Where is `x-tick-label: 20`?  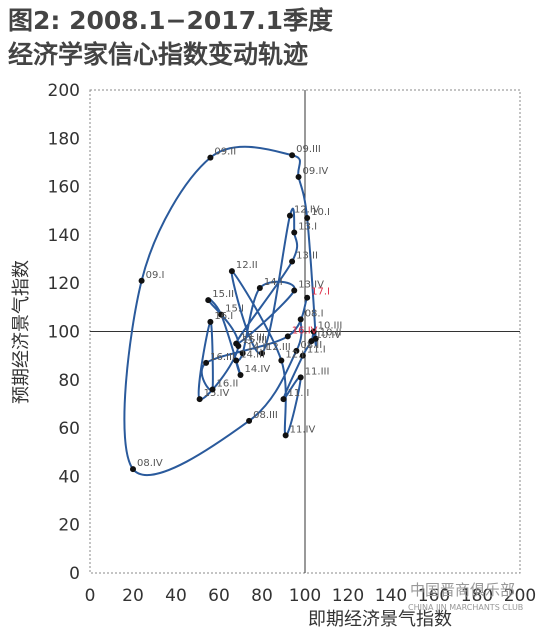
x-tick-label: 20 is located at coordinates (133, 596).